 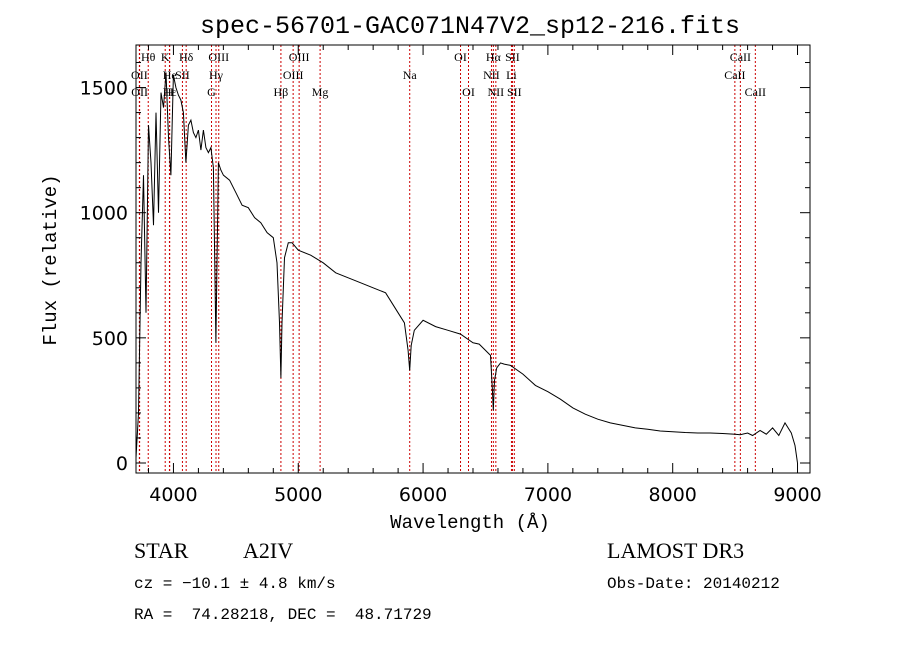 What do you see at coordinates (494, 57) in the screenshot?
I see `line-label: Hα` at bounding box center [494, 57].